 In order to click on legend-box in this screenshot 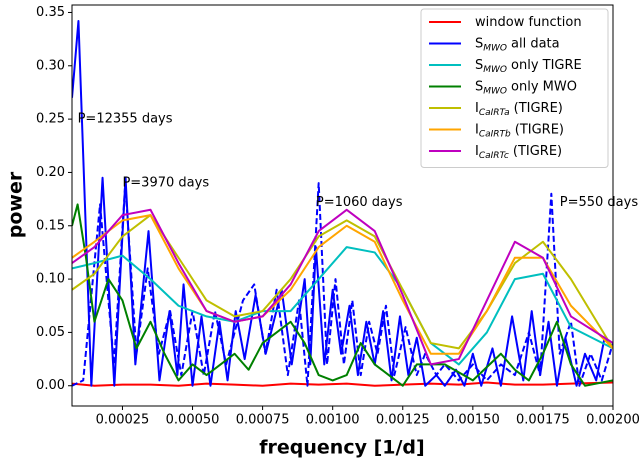, I will do `click(514, 88)`.